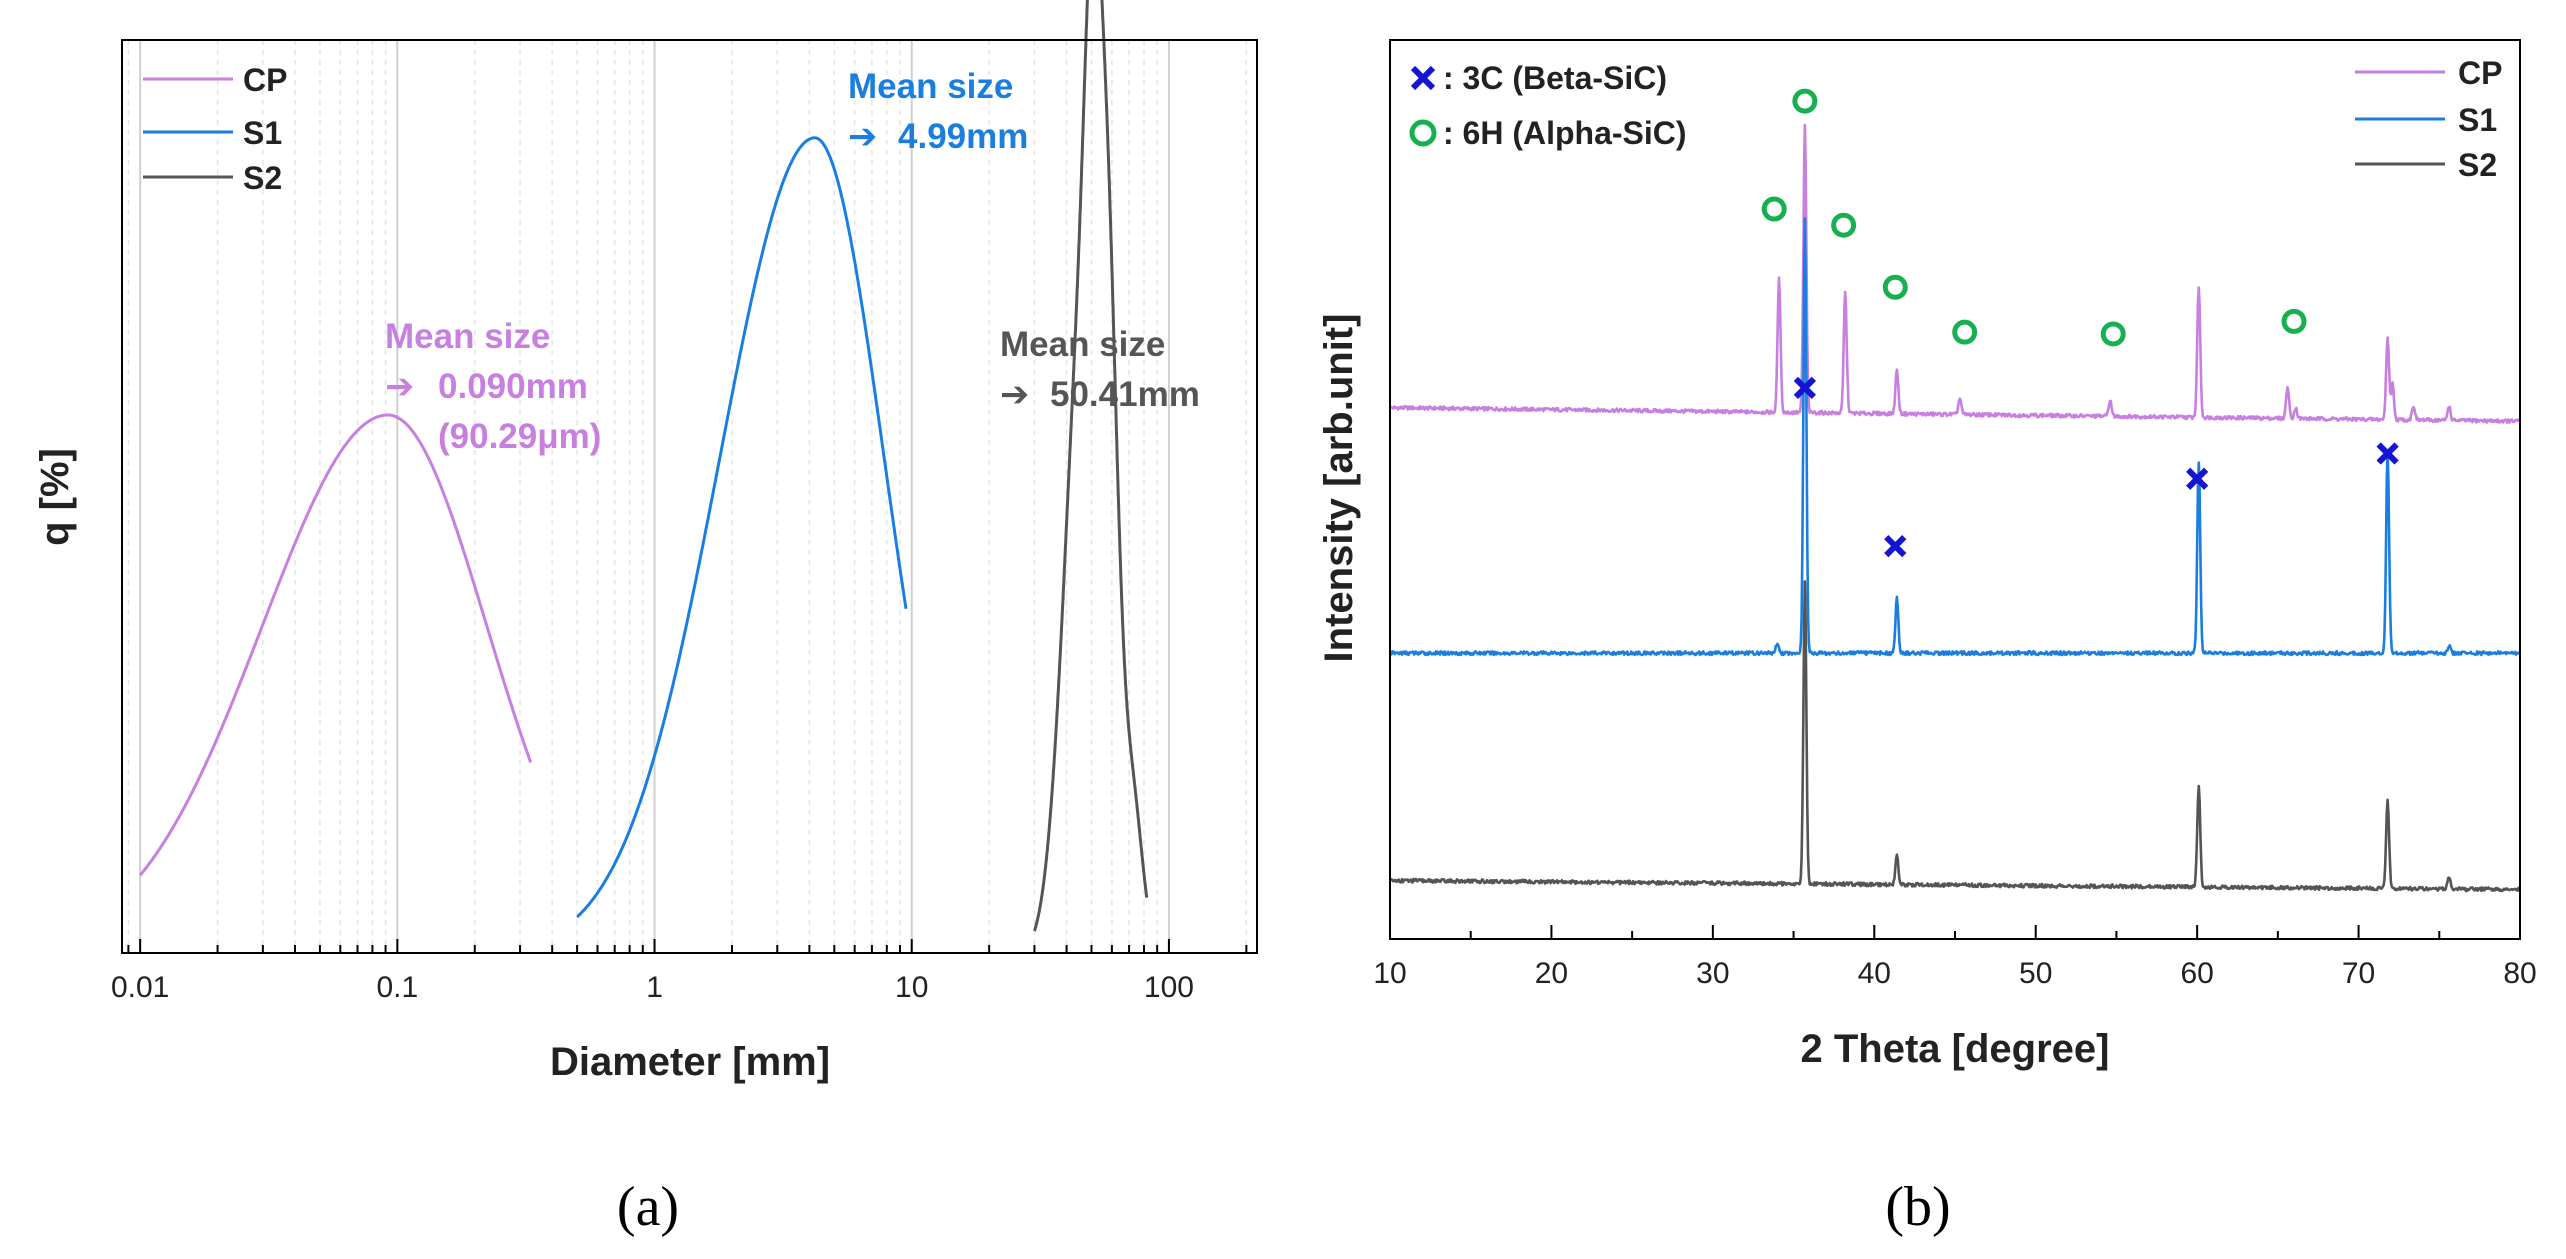 The width and height of the screenshot is (2566, 1259). What do you see at coordinates (1917, 1207) in the screenshot?
I see `panel-b-caption: (b)` at bounding box center [1917, 1207].